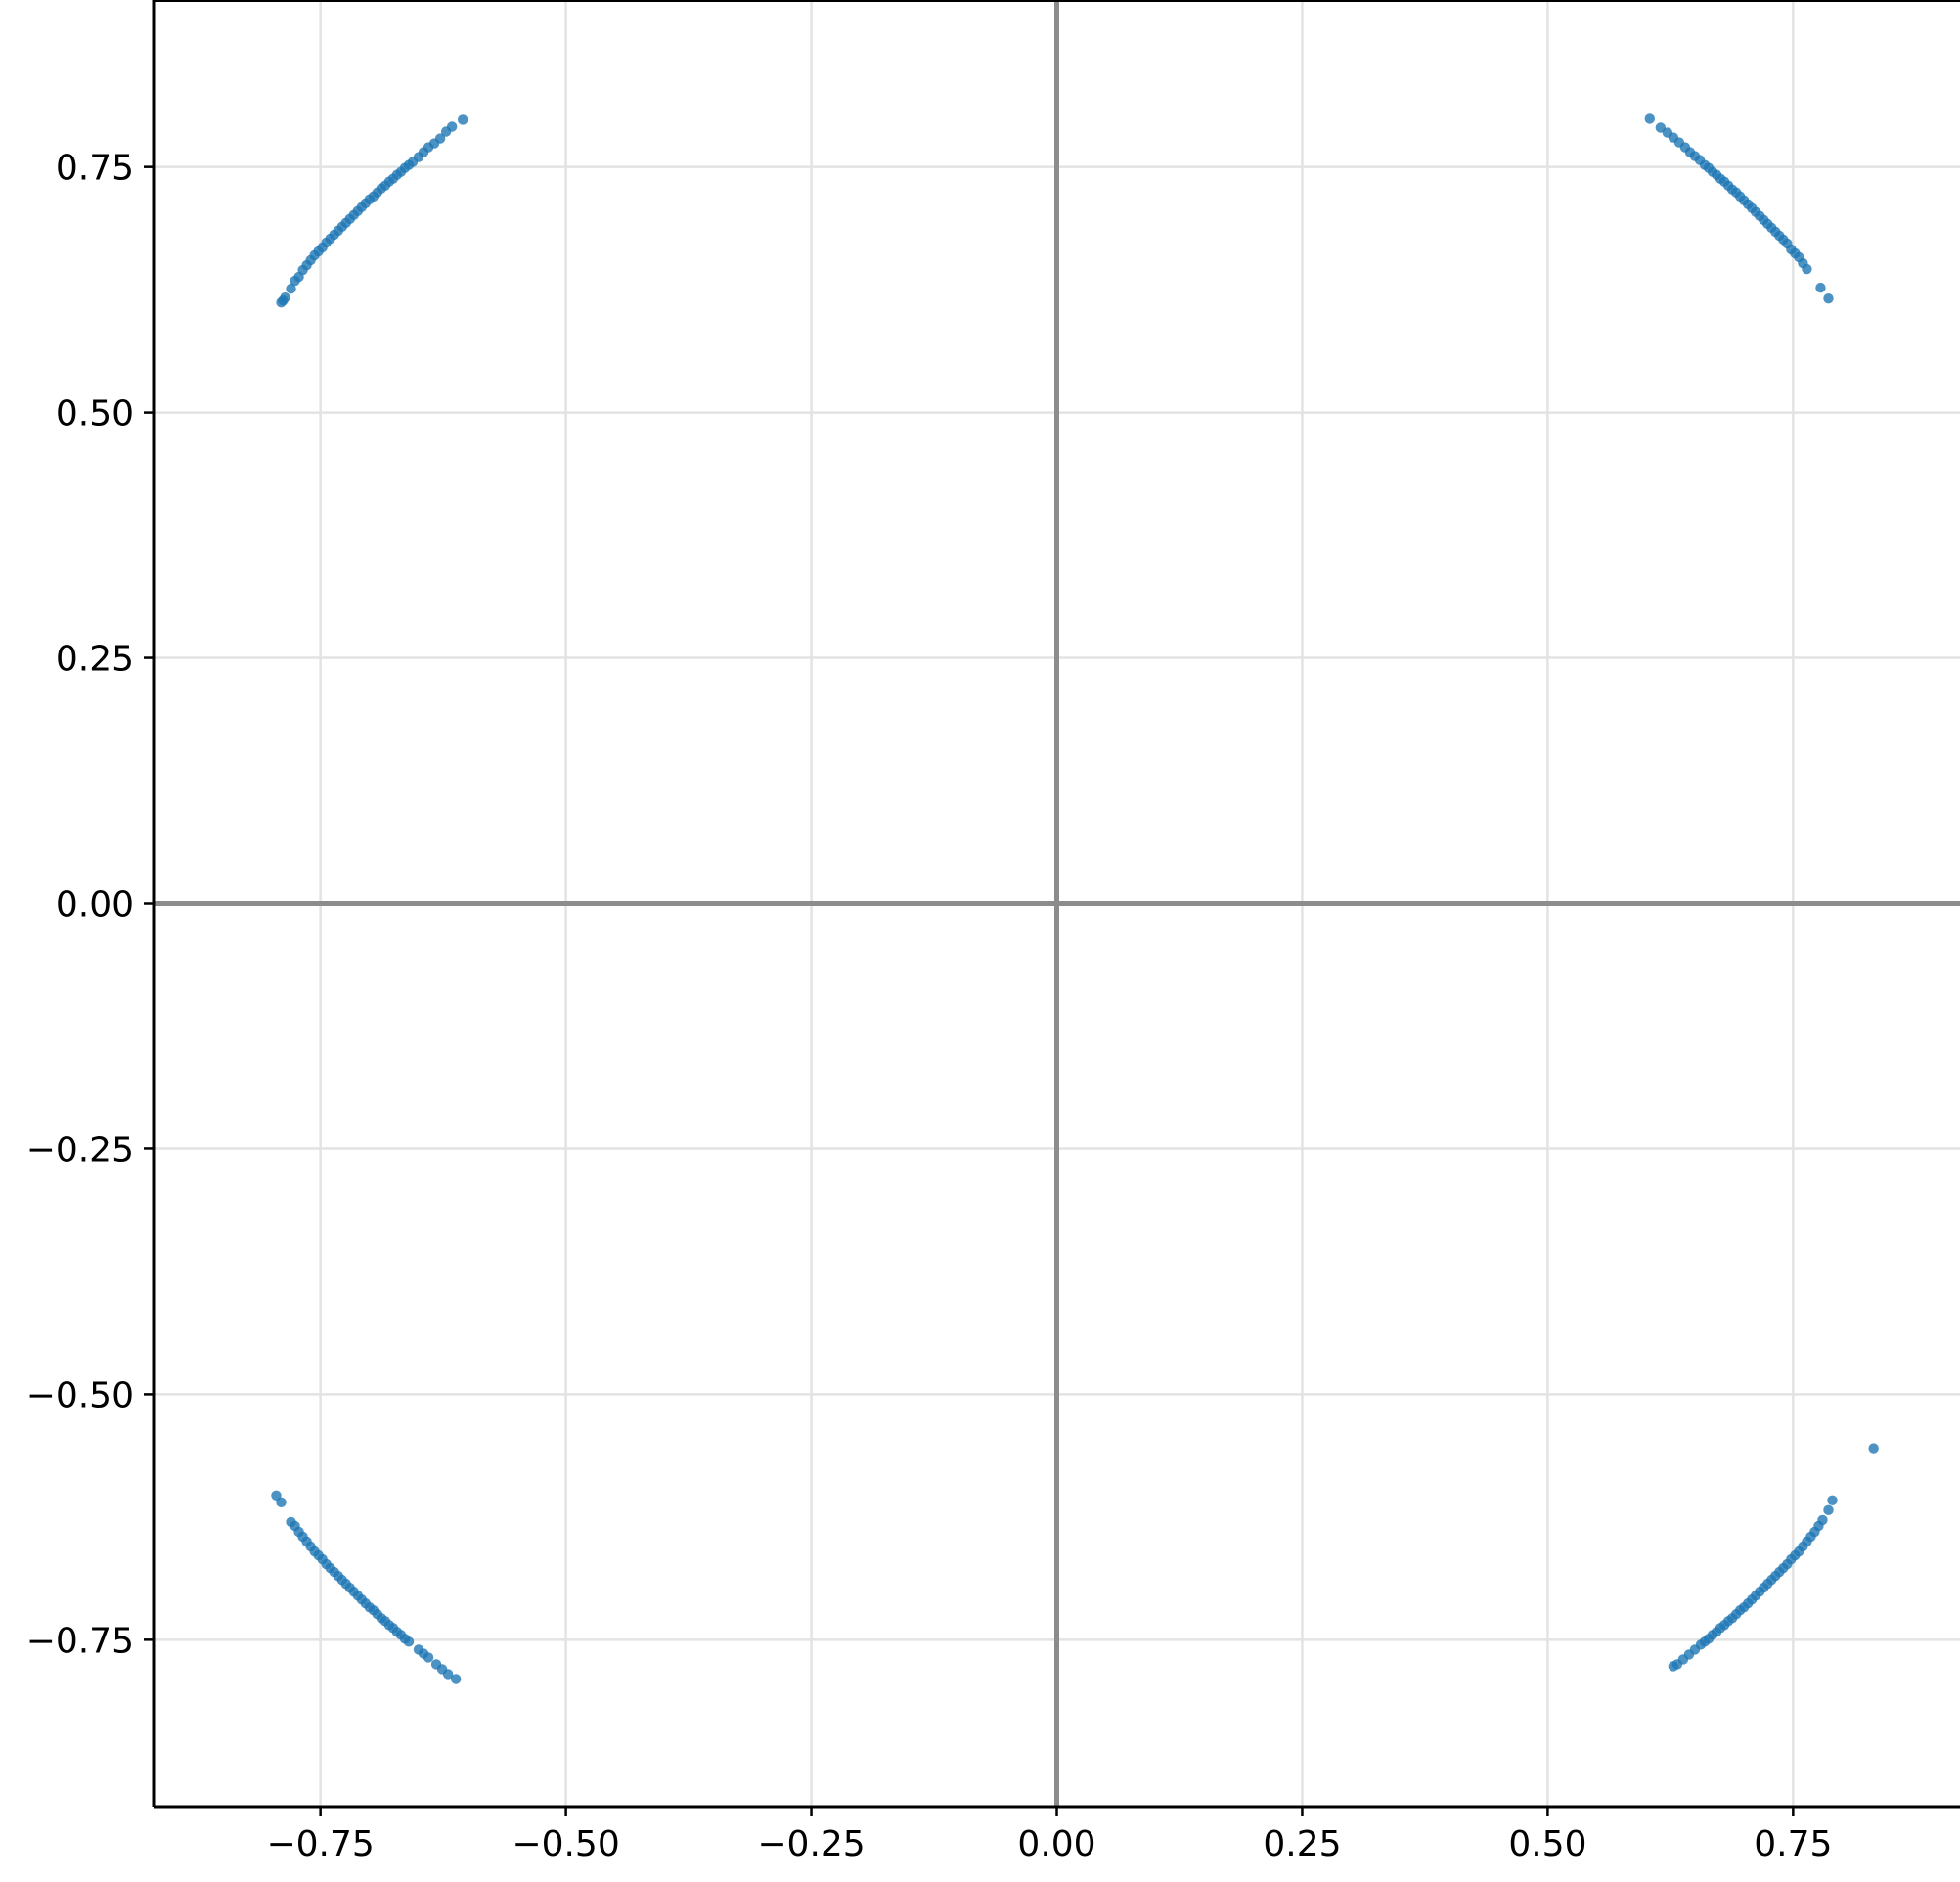 This screenshot has height=1882, width=1960. Describe the element at coordinates (1793, 1844) in the screenshot. I see `x-tick-label: 0.75` at that location.